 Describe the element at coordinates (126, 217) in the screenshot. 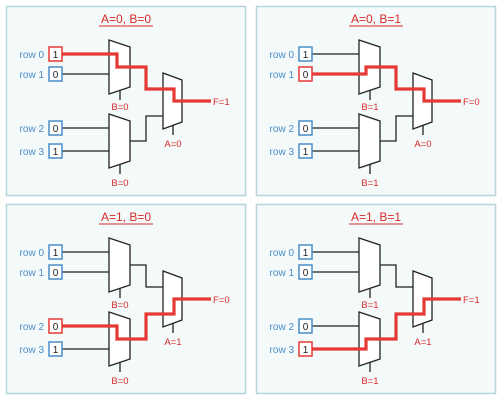

I see `panel-title: A=1, B=0` at that location.